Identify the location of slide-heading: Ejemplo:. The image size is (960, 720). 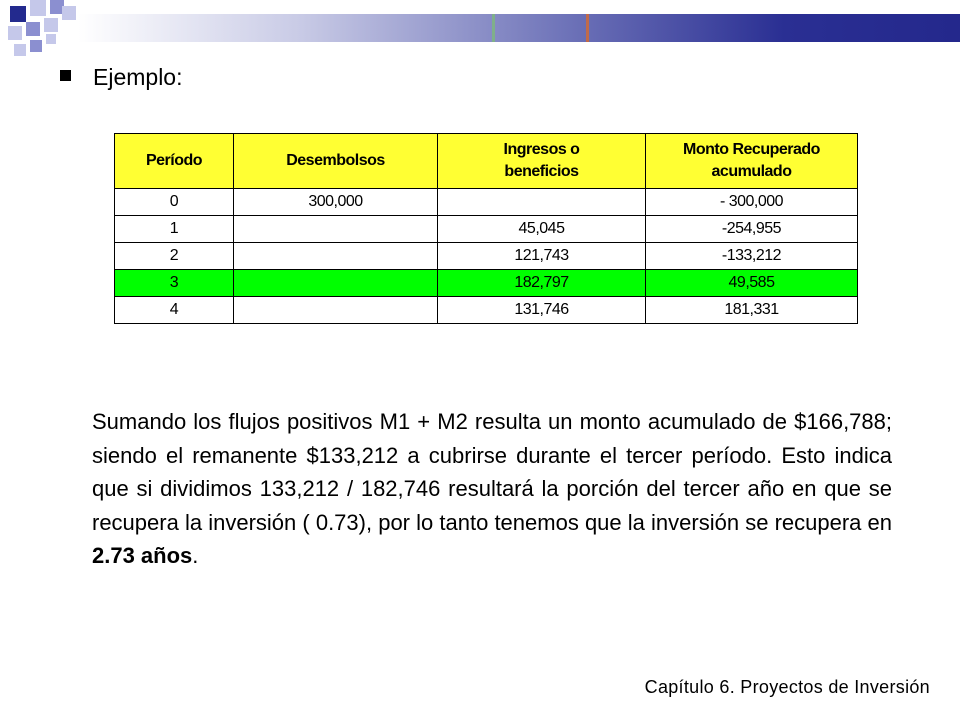
(138, 77).